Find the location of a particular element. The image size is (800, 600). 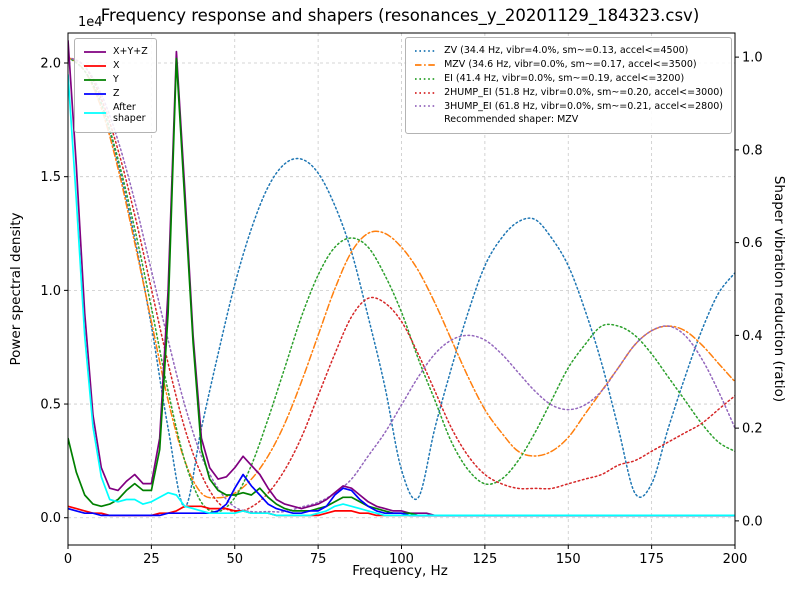

svg-text: 0.2 is located at coordinates (752, 429).